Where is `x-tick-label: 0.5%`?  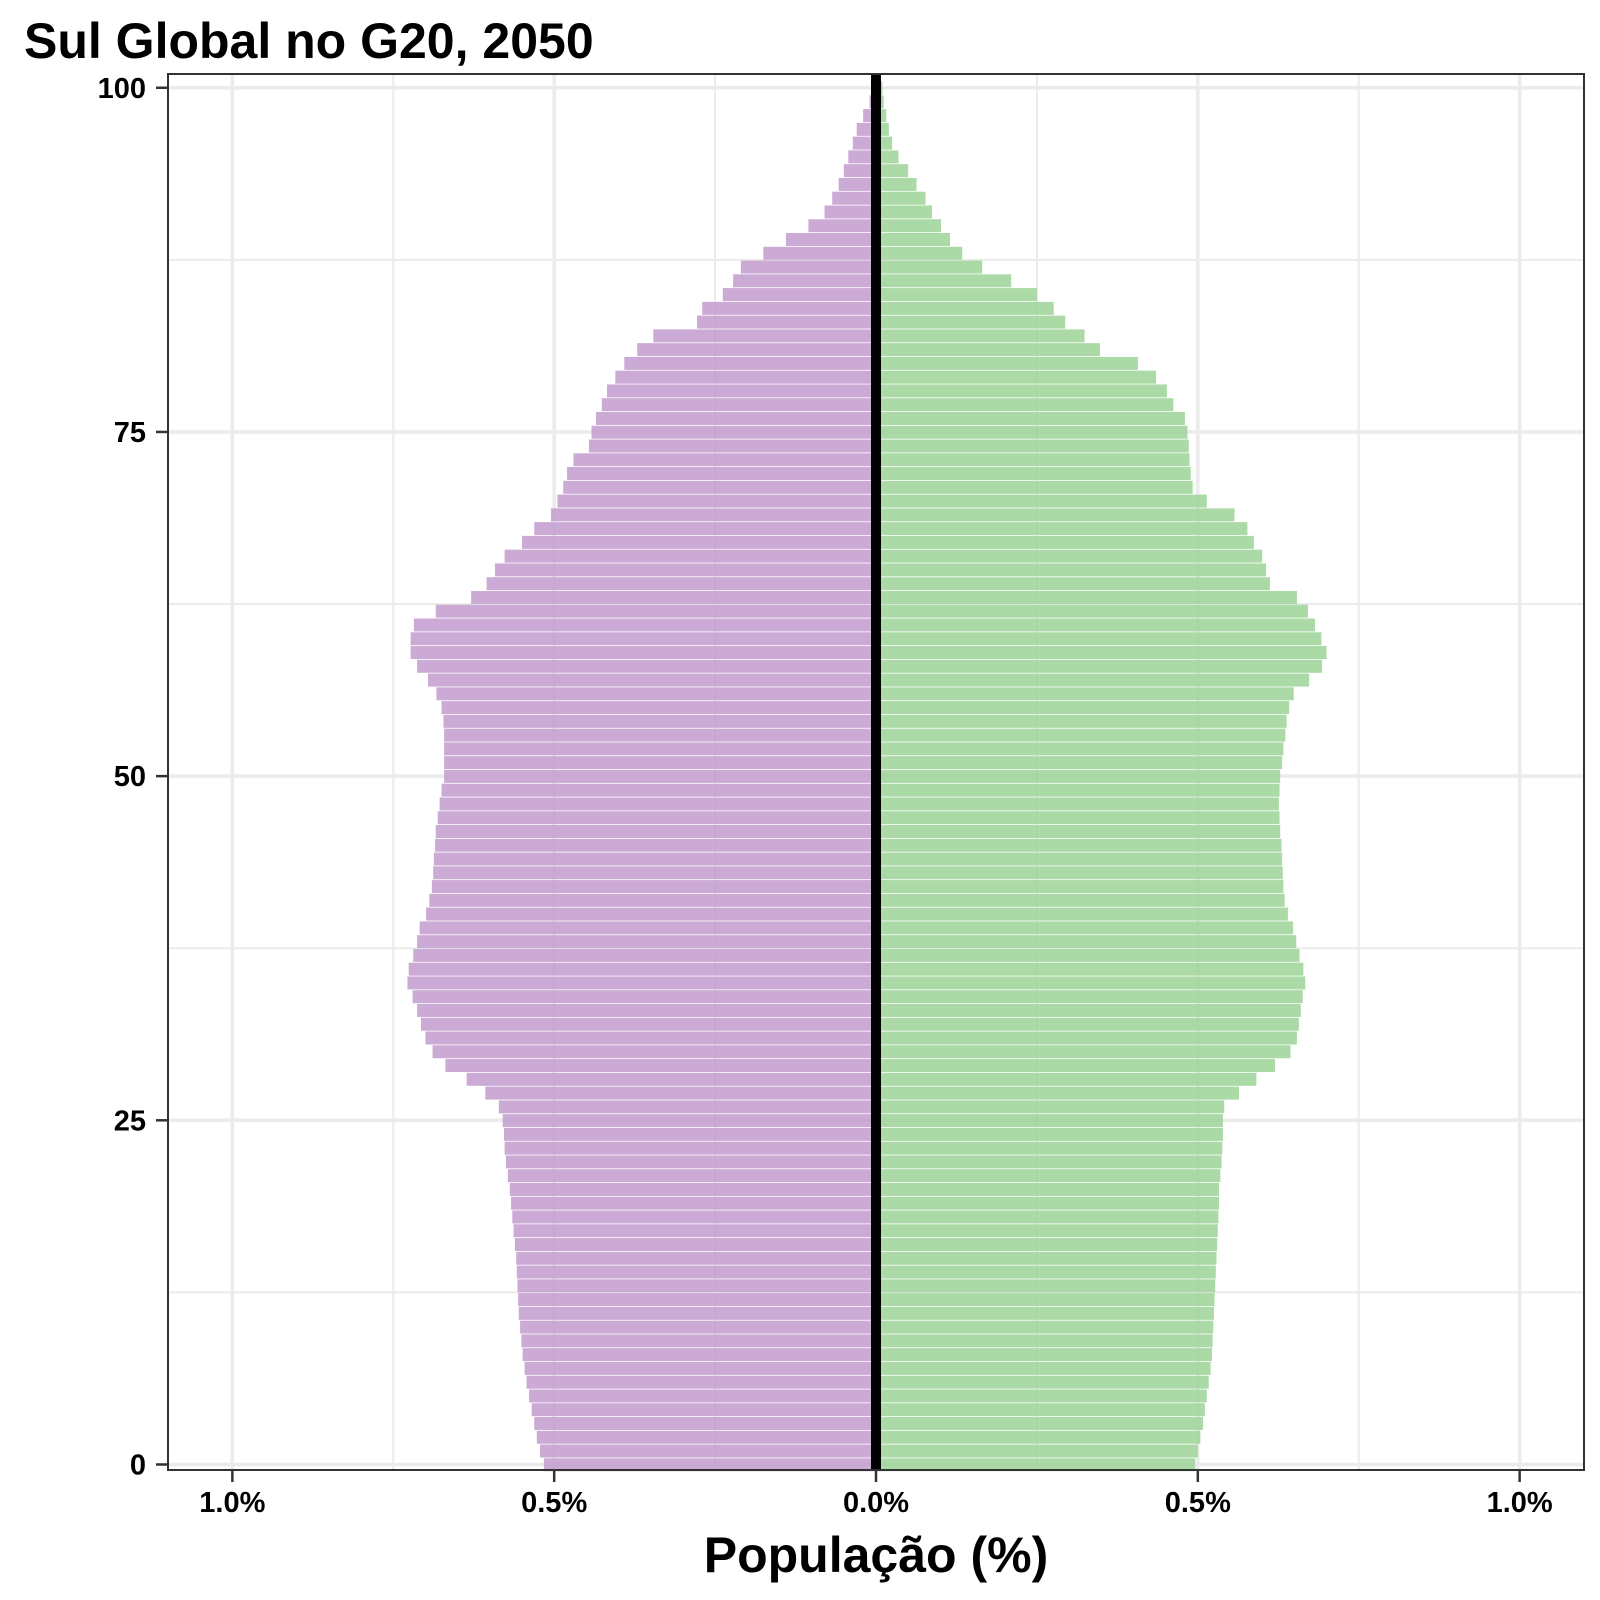
x-tick-label: 0.5% is located at coordinates (554, 1503).